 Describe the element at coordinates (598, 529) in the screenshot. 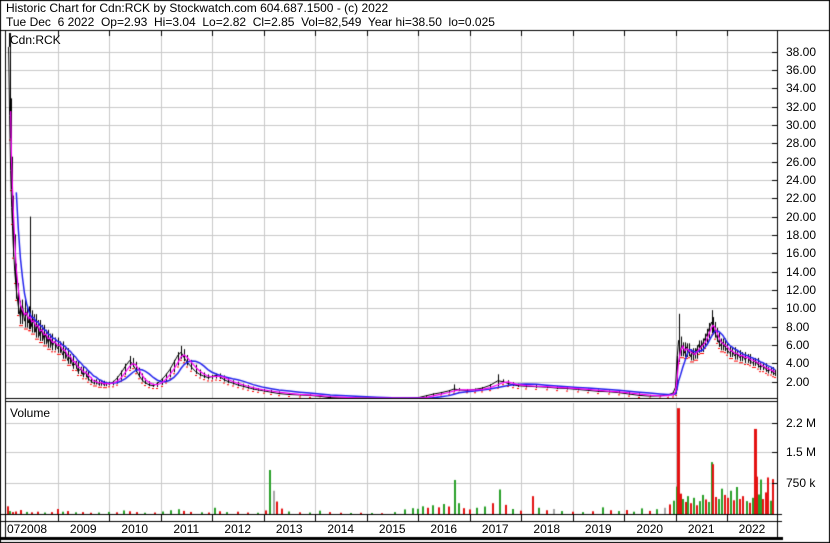

I see `time-axis-year-label: 2019` at that location.